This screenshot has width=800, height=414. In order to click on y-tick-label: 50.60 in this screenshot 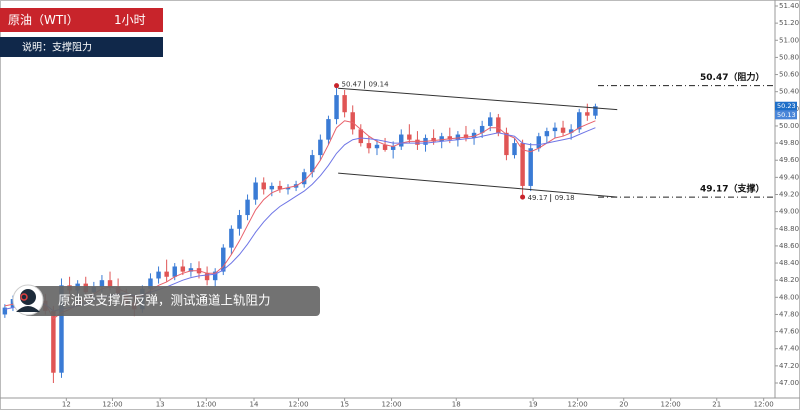, I will do `click(789, 75)`.